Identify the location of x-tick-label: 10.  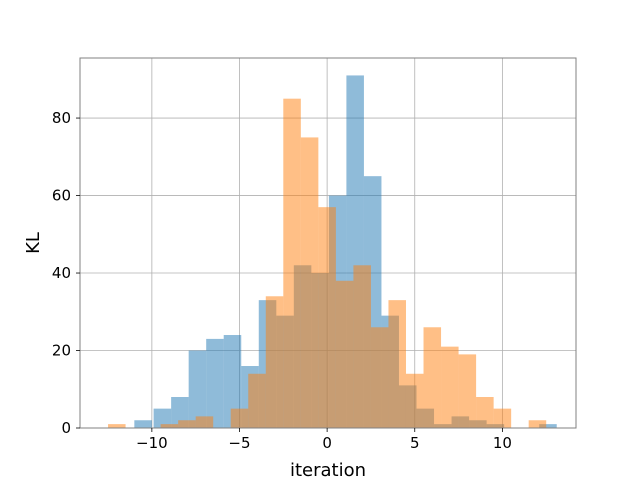
(502, 443).